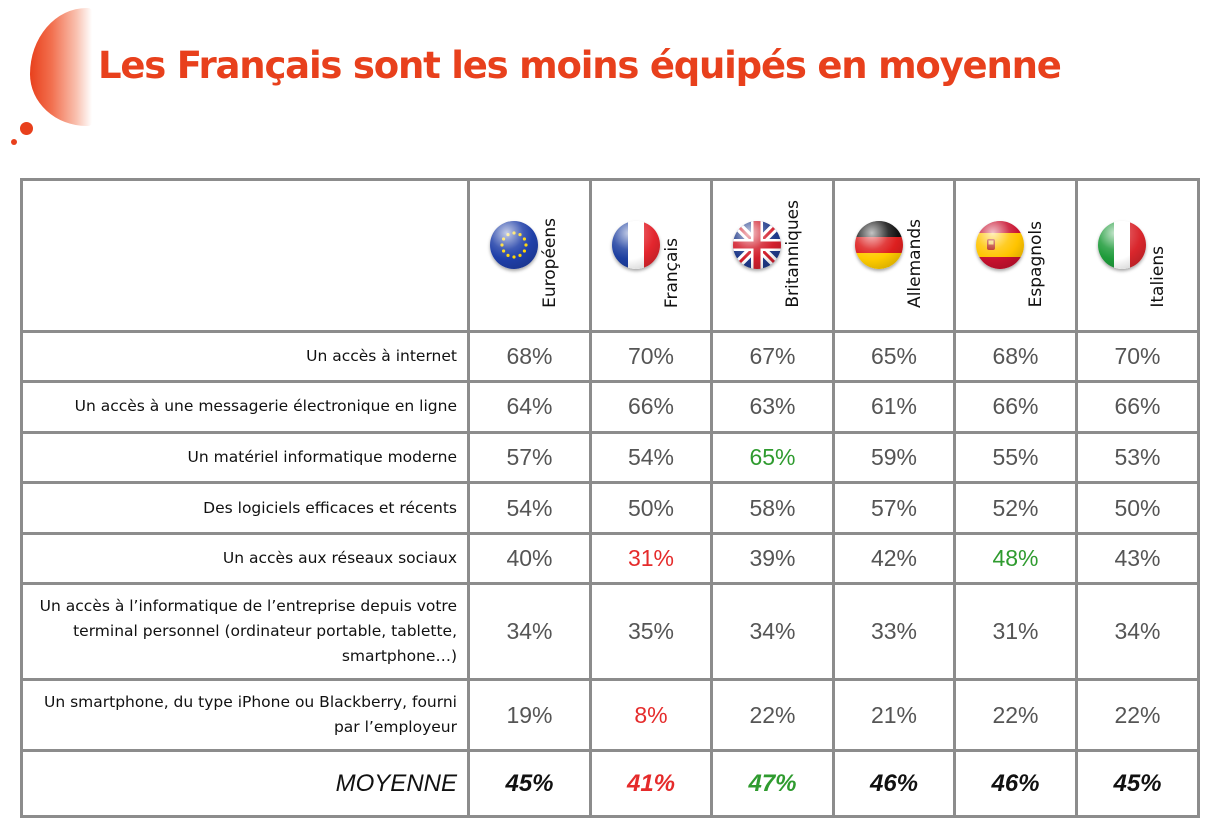  Describe the element at coordinates (1000, 245) in the screenshot. I see `spain-flag-icon` at that location.